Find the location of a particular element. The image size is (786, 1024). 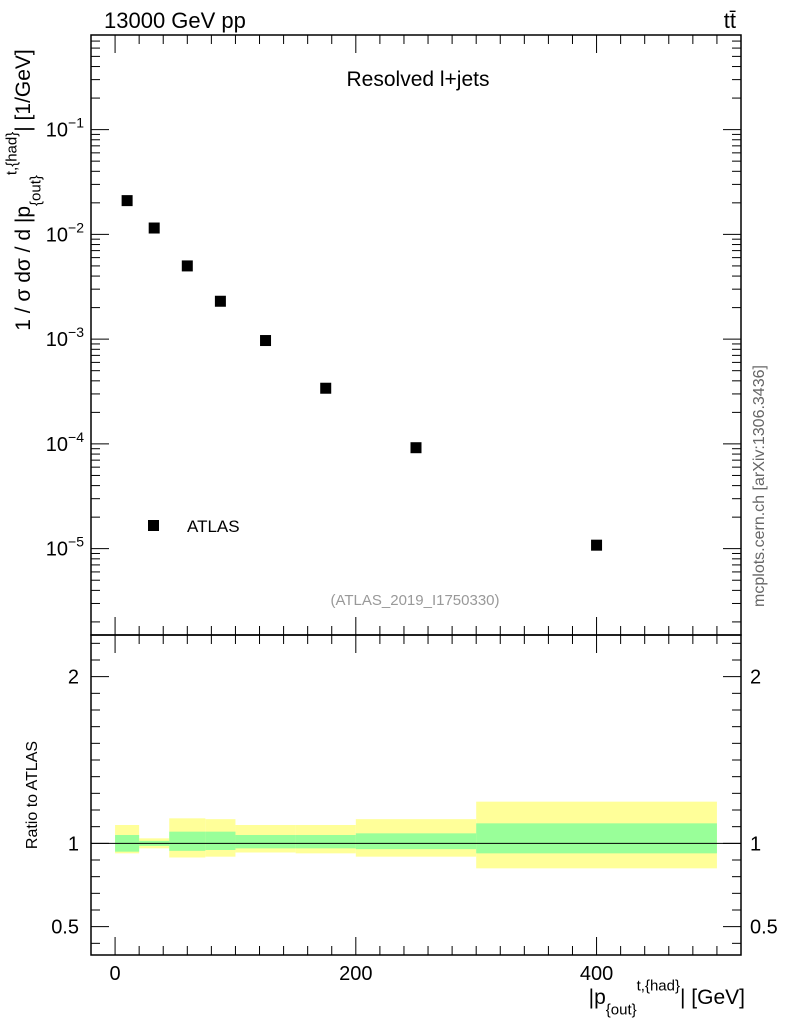

legend-label-atlas: ATLAS is located at coordinates (213, 526).